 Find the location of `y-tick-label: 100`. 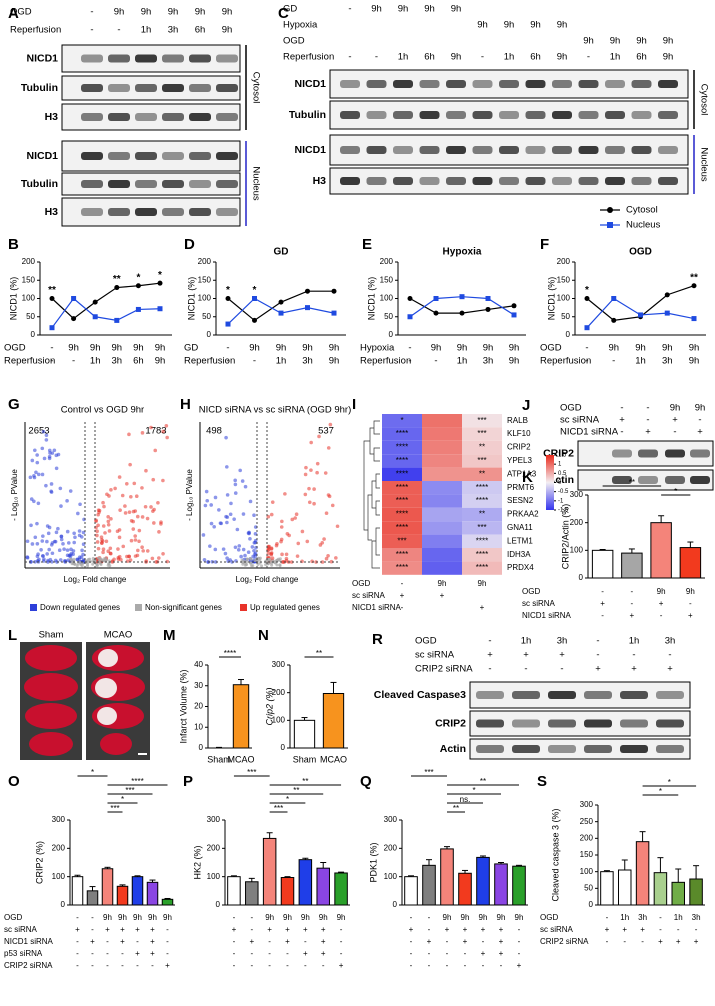

y-tick-label: 100 is located at coordinates (279, 719).